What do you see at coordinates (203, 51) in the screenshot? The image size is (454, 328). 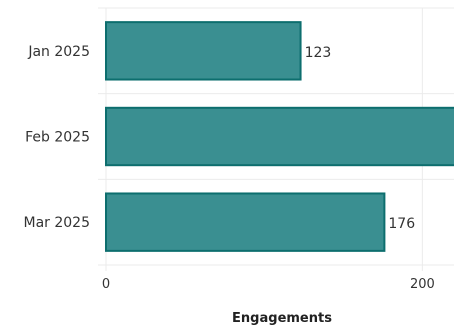 I see `bar-jan-2025` at bounding box center [203, 51].